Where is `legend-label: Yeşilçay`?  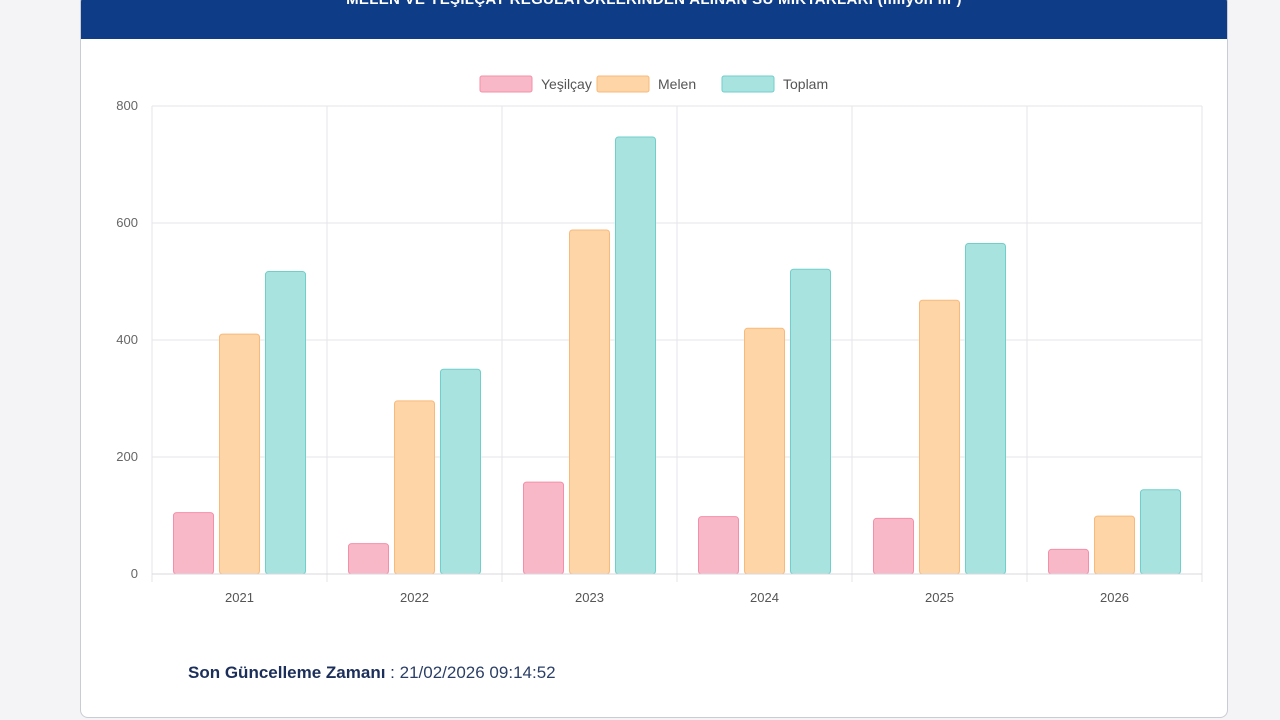 legend-label: Yeşilçay is located at coordinates (566, 84).